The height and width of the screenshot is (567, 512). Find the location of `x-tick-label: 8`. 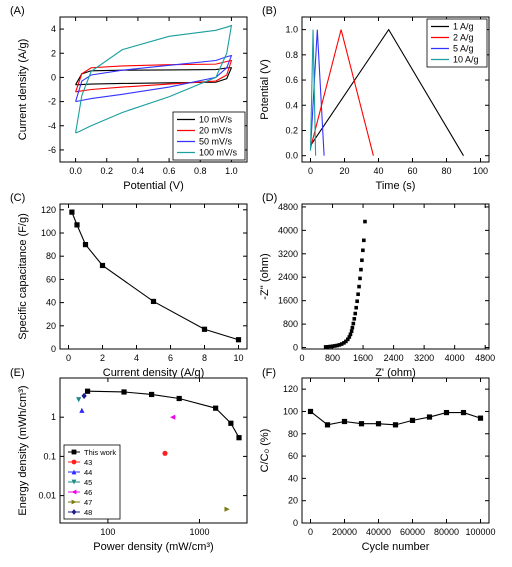

x-tick-label: 8 is located at coordinates (204, 358).